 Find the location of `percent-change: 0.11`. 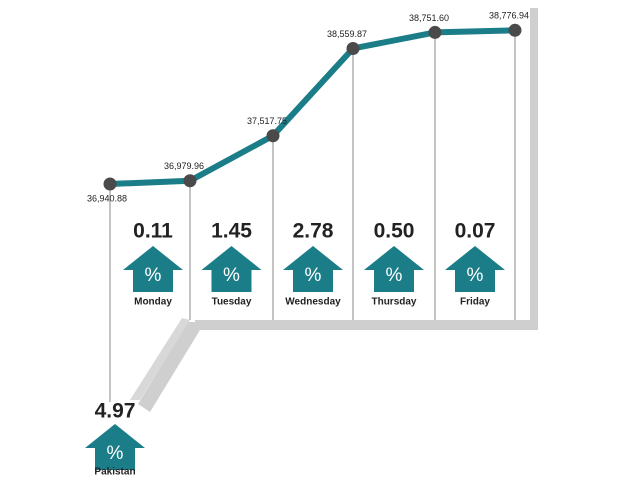

percent-change: 0.11 is located at coordinates (153, 231).